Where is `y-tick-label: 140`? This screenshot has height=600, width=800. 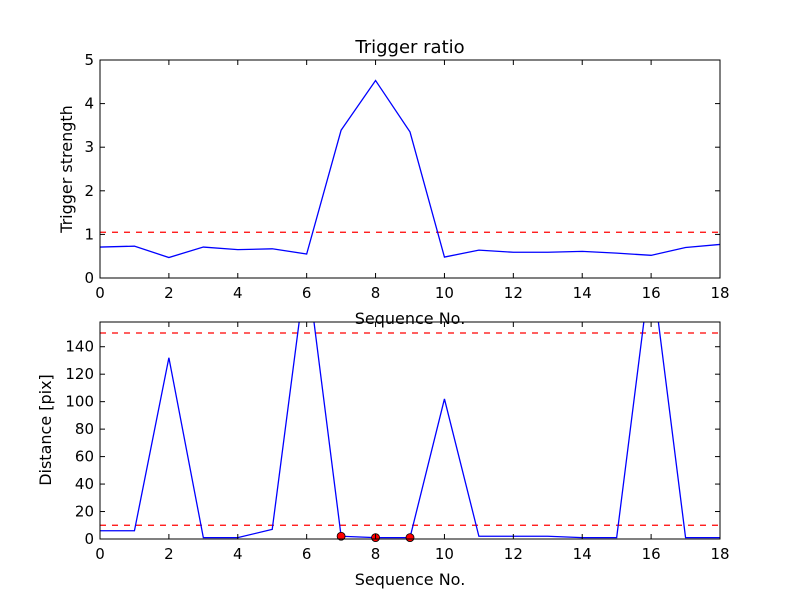
y-tick-label: 140 is located at coordinates (79, 347).